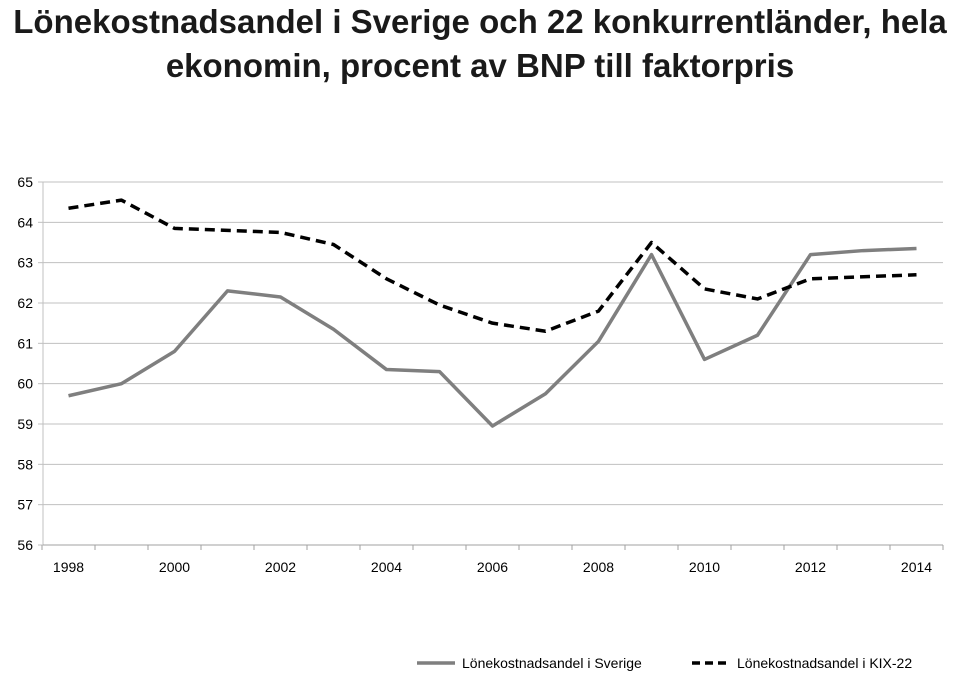 This screenshot has height=675, width=960. What do you see at coordinates (25, 464) in the screenshot?
I see `y-tick-label-58: 58` at bounding box center [25, 464].